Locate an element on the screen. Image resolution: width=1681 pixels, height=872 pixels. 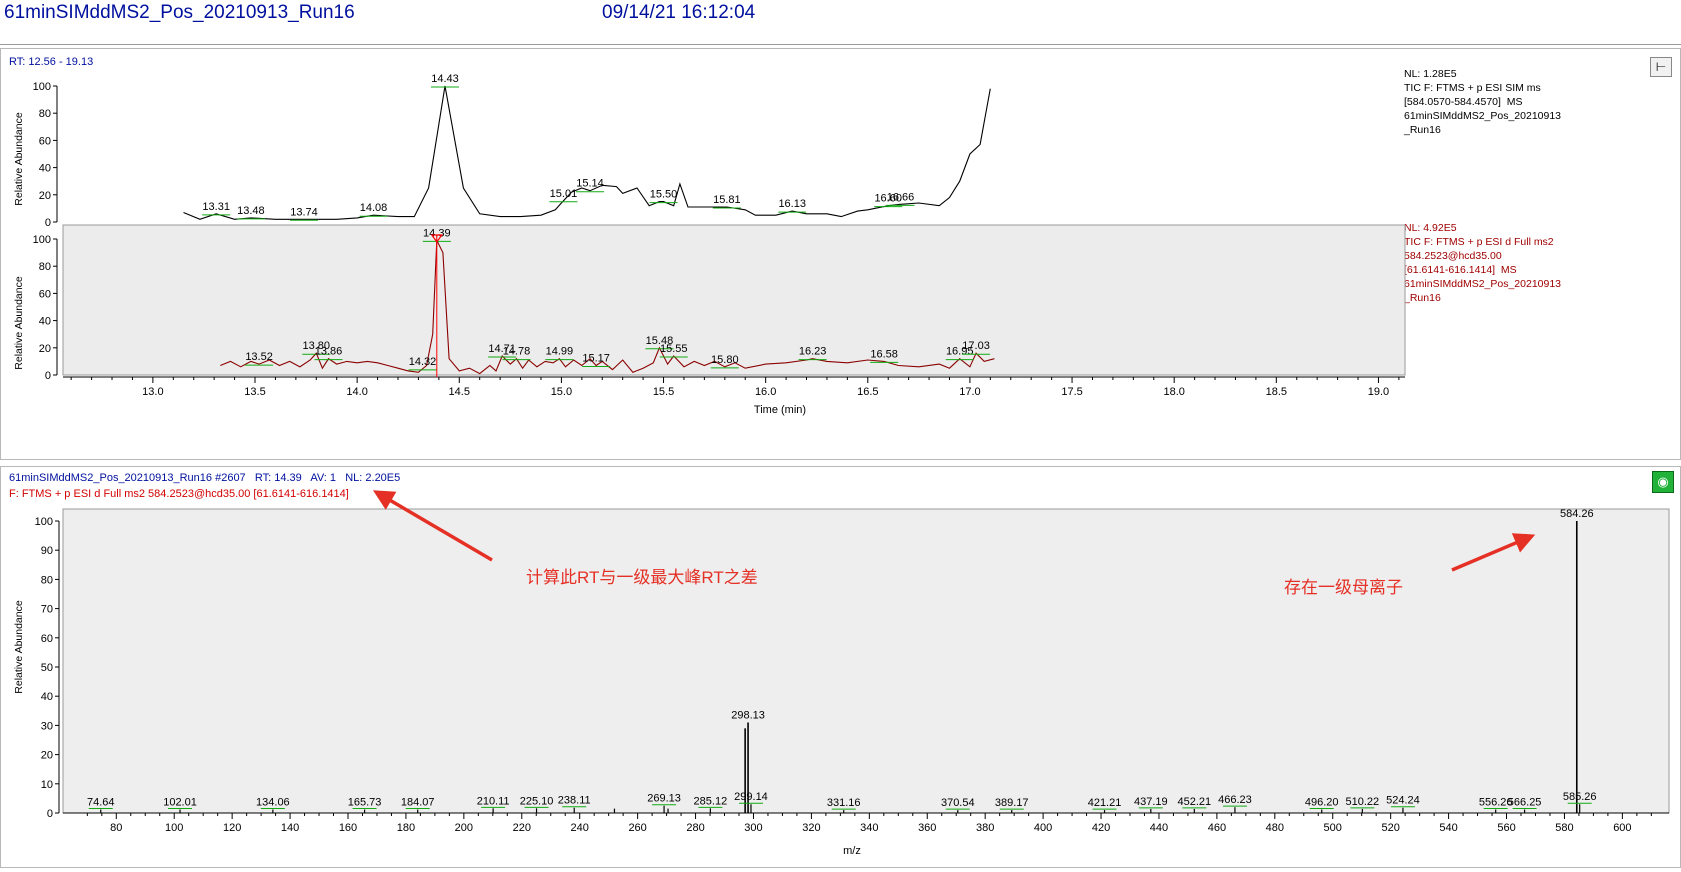
acquisition-datetime: 09/14/21 16:12:04 is located at coordinates (679, 12).